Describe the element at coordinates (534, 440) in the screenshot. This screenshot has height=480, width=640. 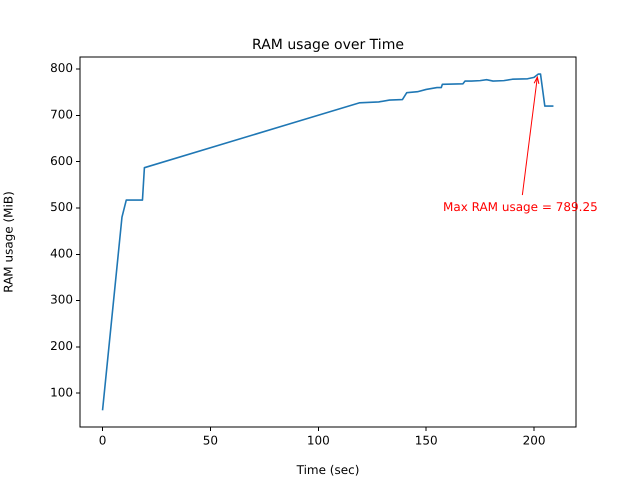
I see `x-tick-label: 200` at that location.